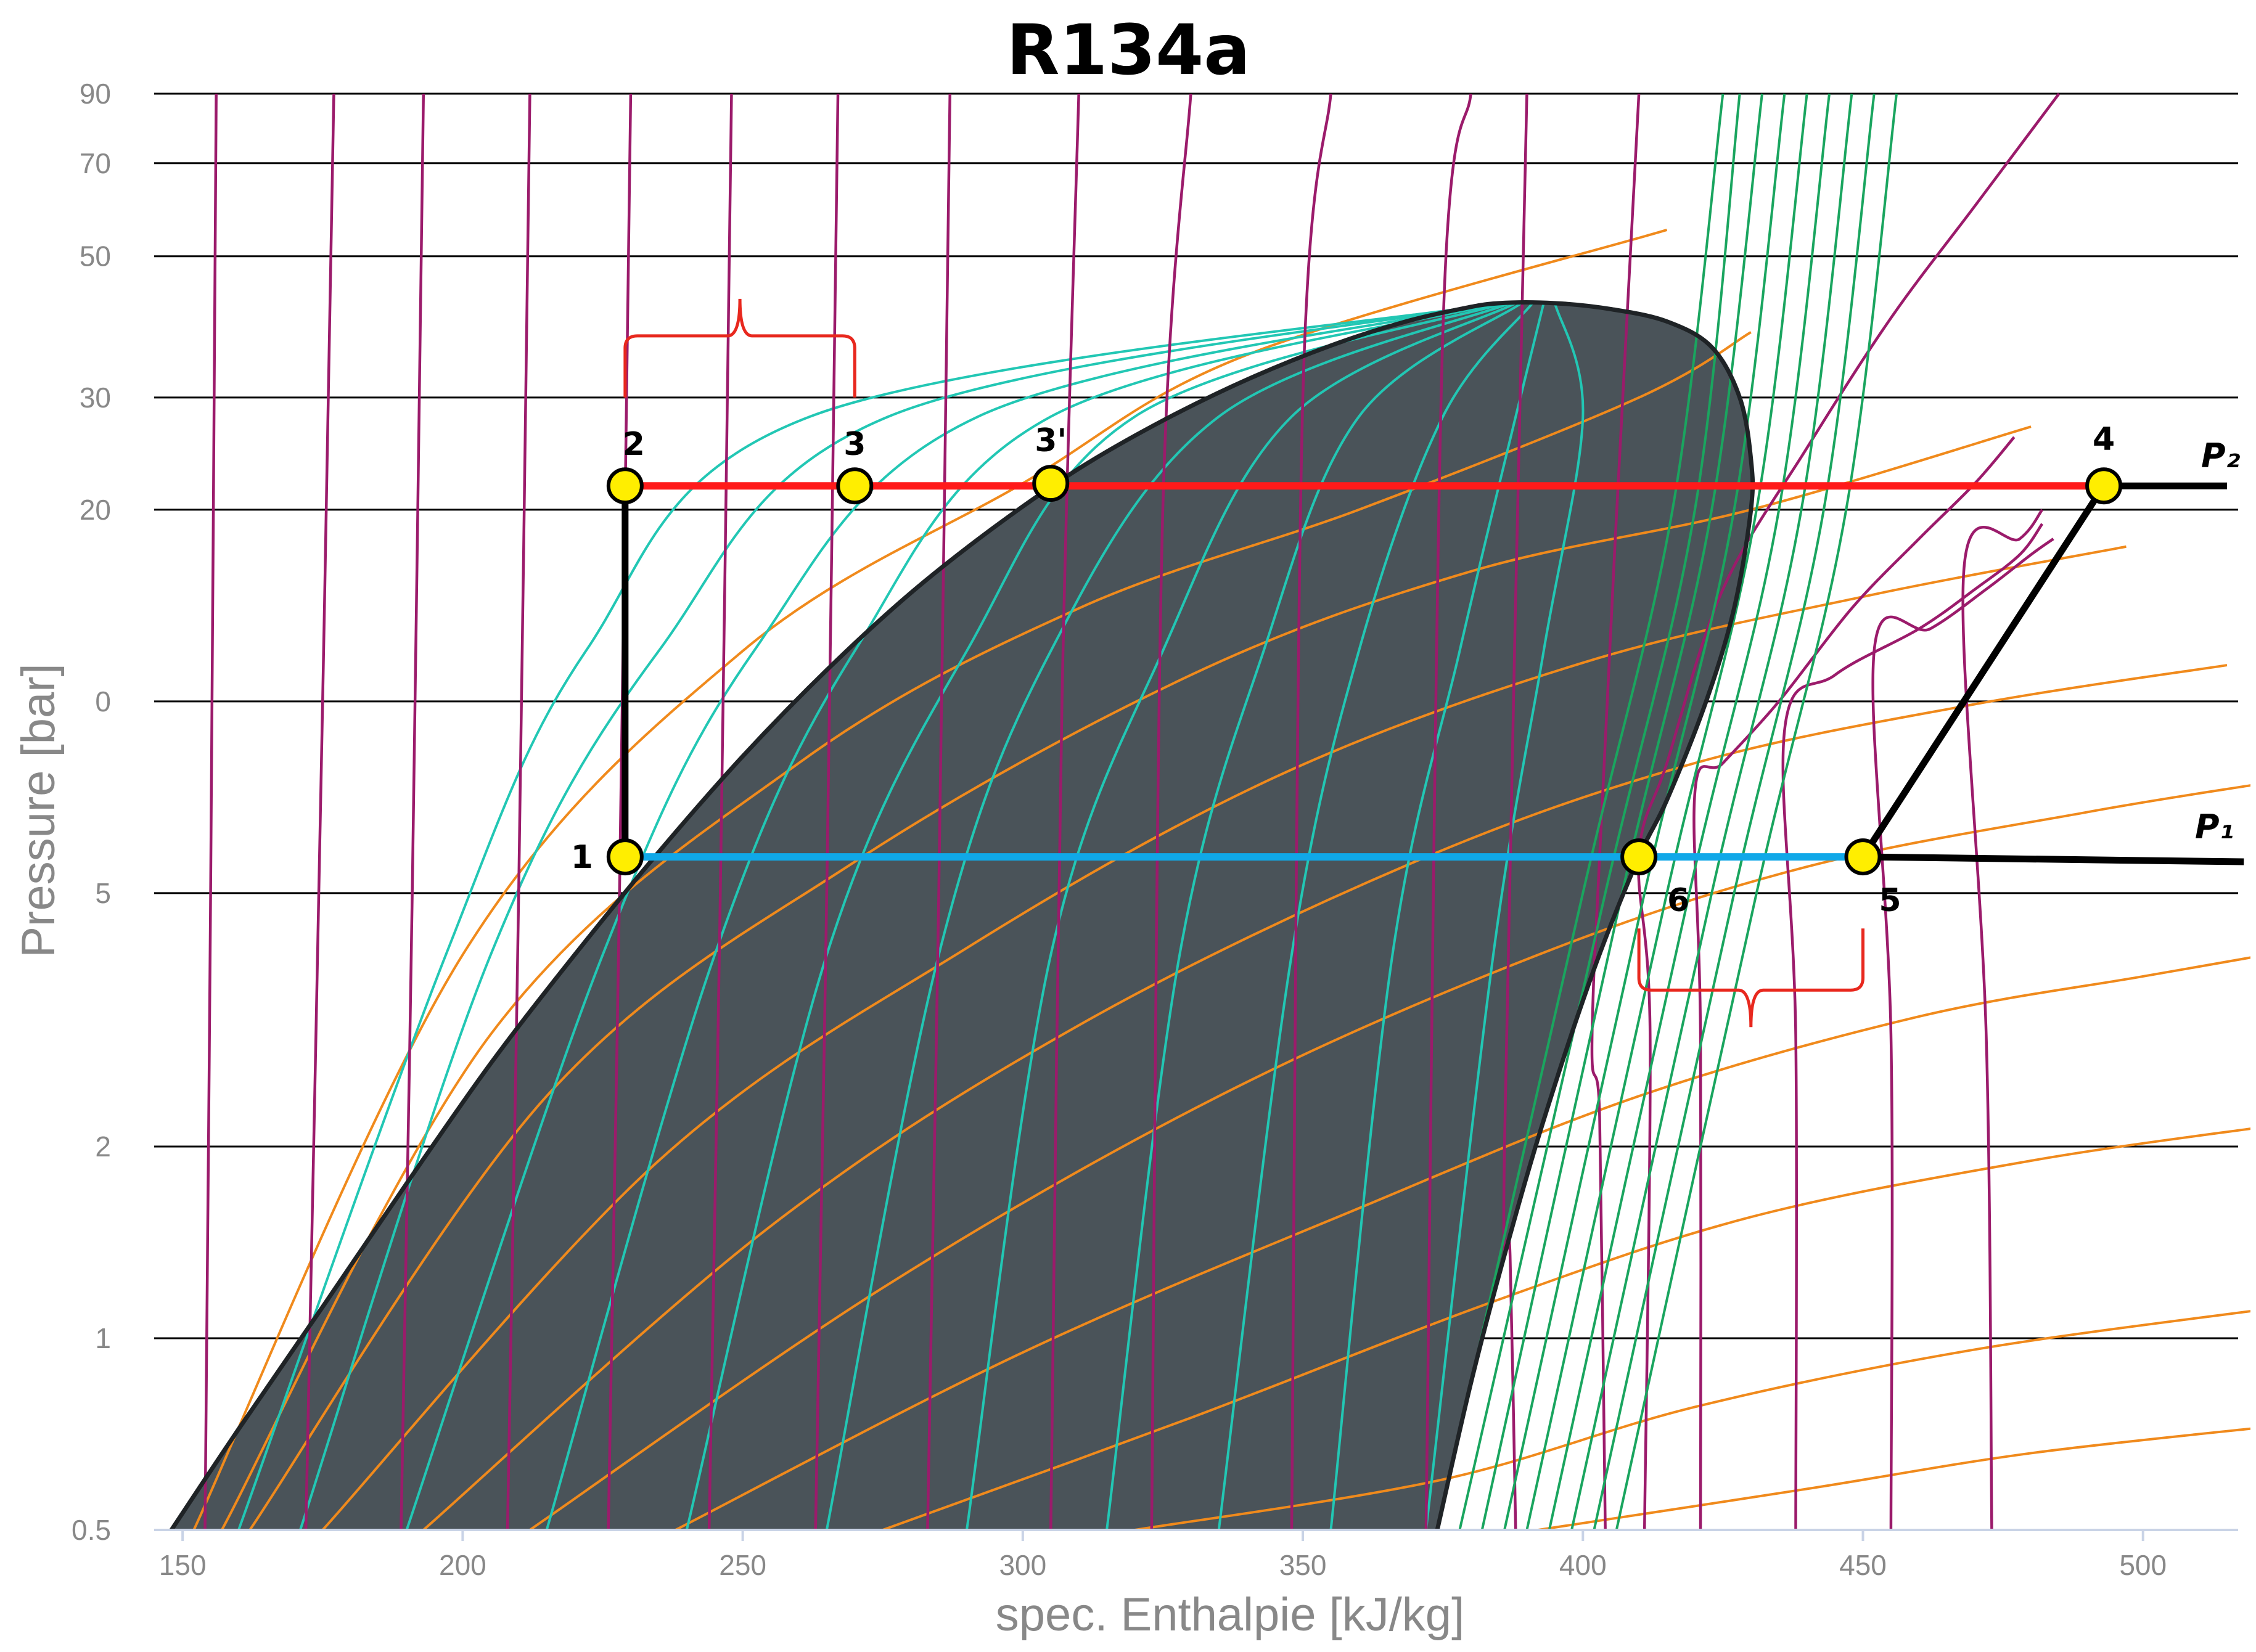 The image size is (2256, 1652). Describe the element at coordinates (95, 510) in the screenshot. I see `y-tick-label-5: 20` at that location.